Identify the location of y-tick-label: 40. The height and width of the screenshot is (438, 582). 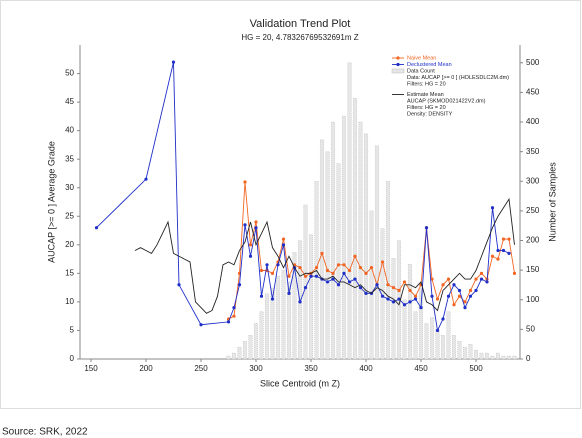
(69, 130).